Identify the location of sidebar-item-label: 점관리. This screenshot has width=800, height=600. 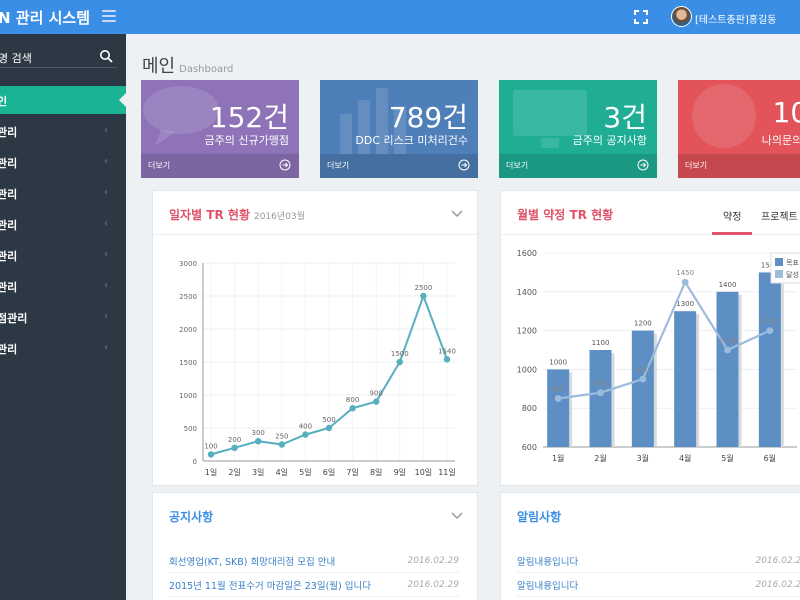
(14, 318).